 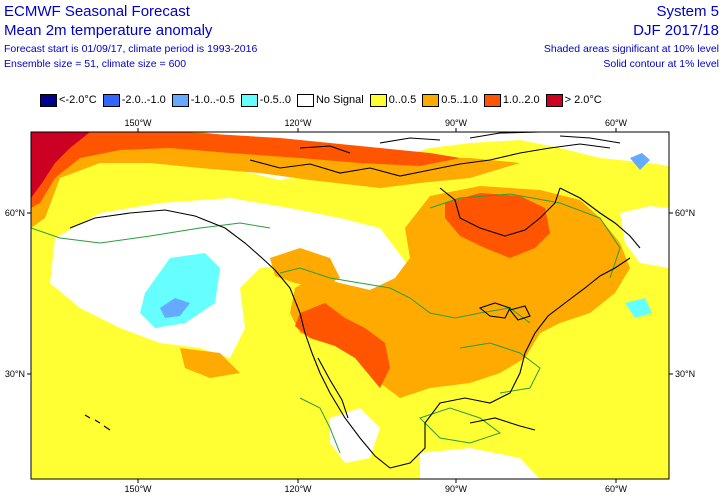 I want to click on legend-label: -1.0..-0.5, so click(x=212, y=100).